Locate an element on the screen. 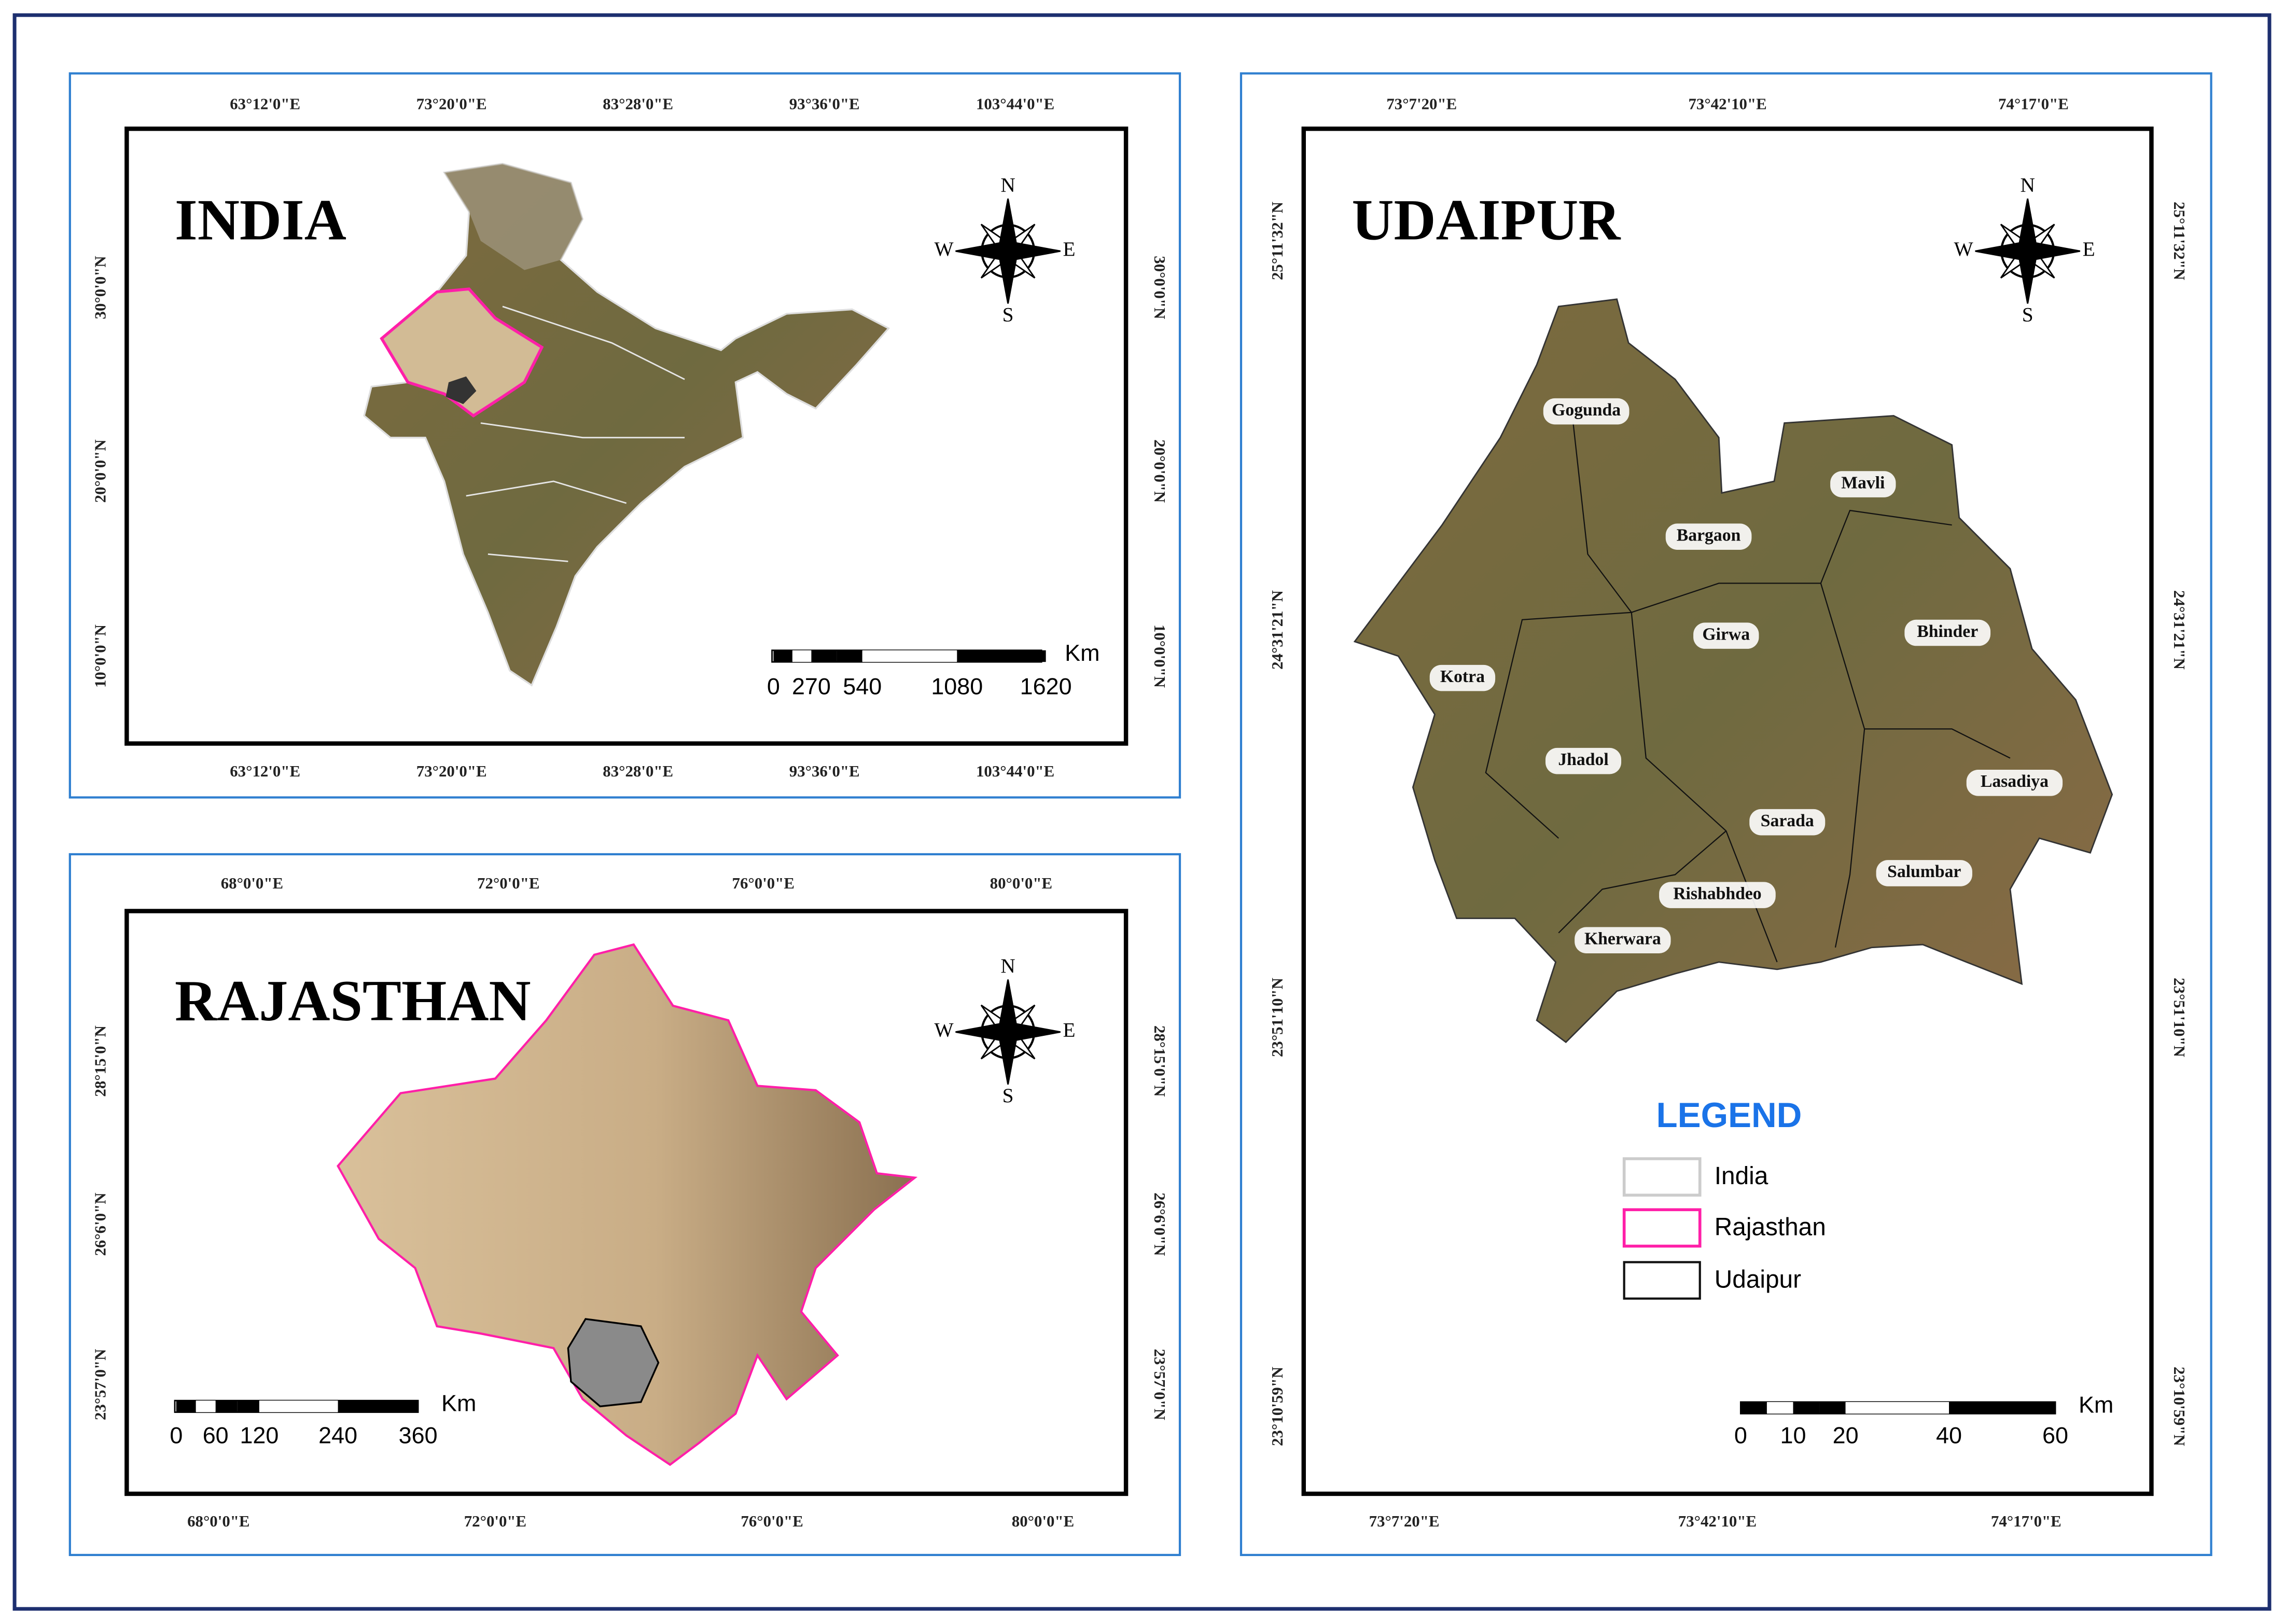  map-title: UDAIPUR is located at coordinates (1486, 221).